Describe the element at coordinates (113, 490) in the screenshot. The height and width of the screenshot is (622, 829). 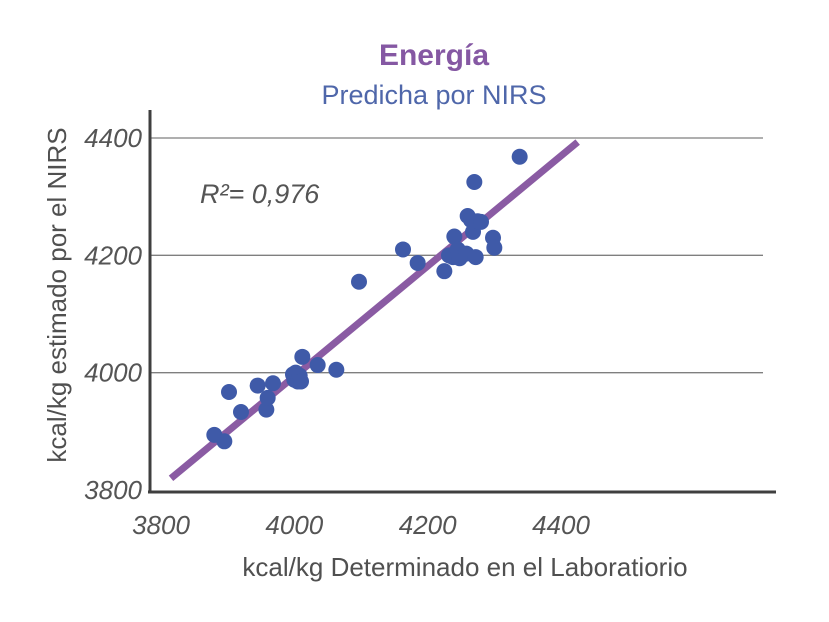
I see `y-tick-label: 3800` at that location.